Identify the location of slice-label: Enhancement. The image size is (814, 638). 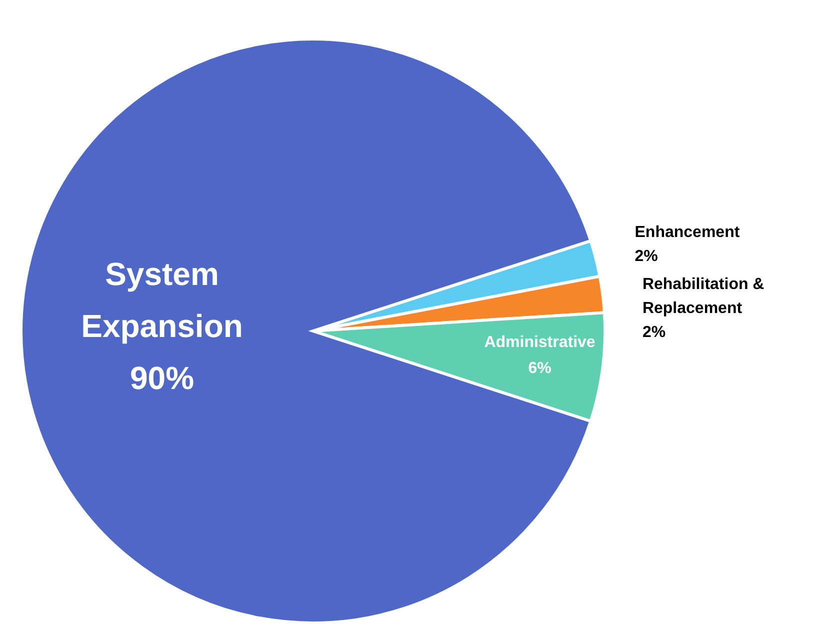
(687, 233).